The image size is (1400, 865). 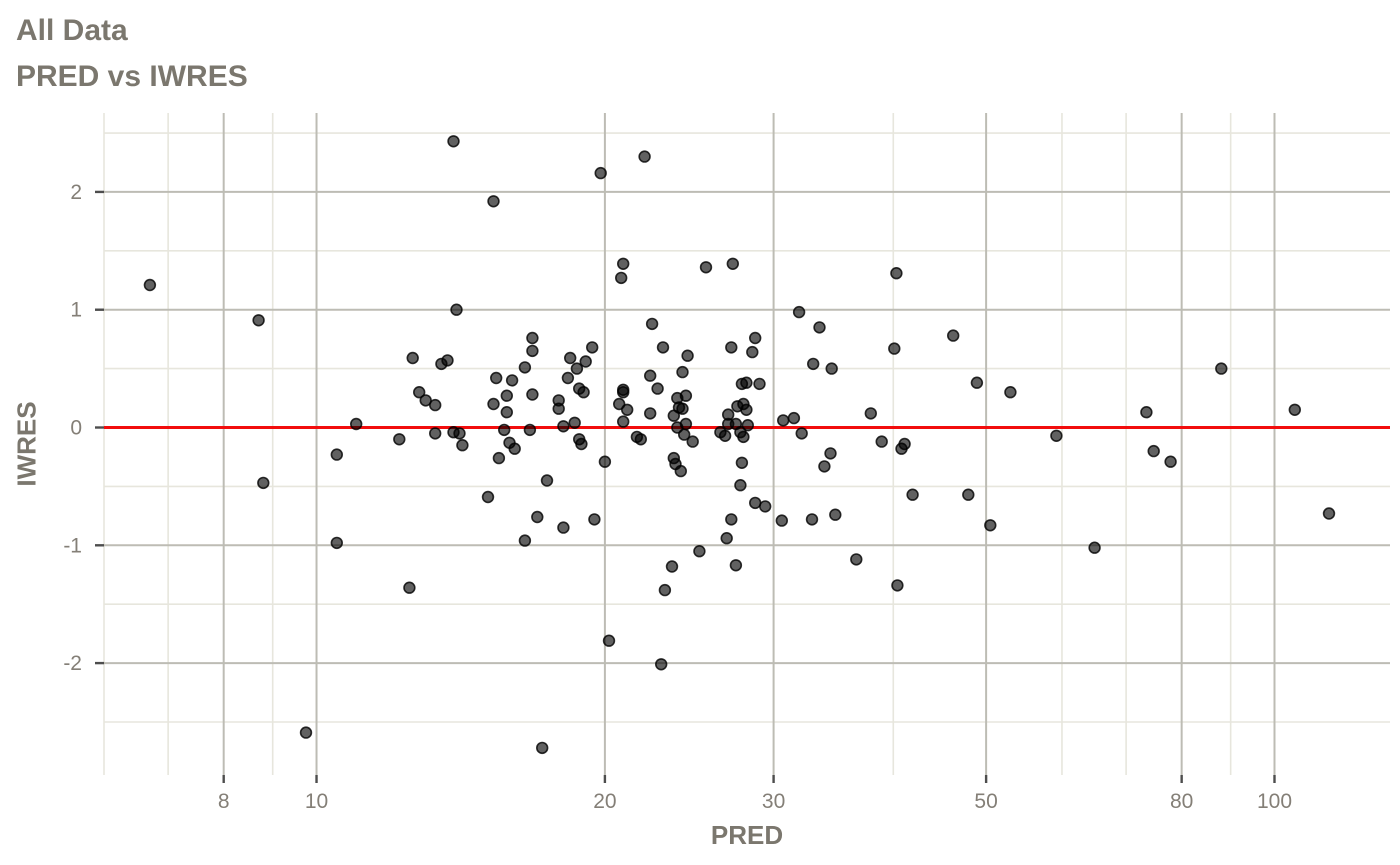 What do you see at coordinates (773, 801) in the screenshot?
I see `x-tick-label: 30` at bounding box center [773, 801].